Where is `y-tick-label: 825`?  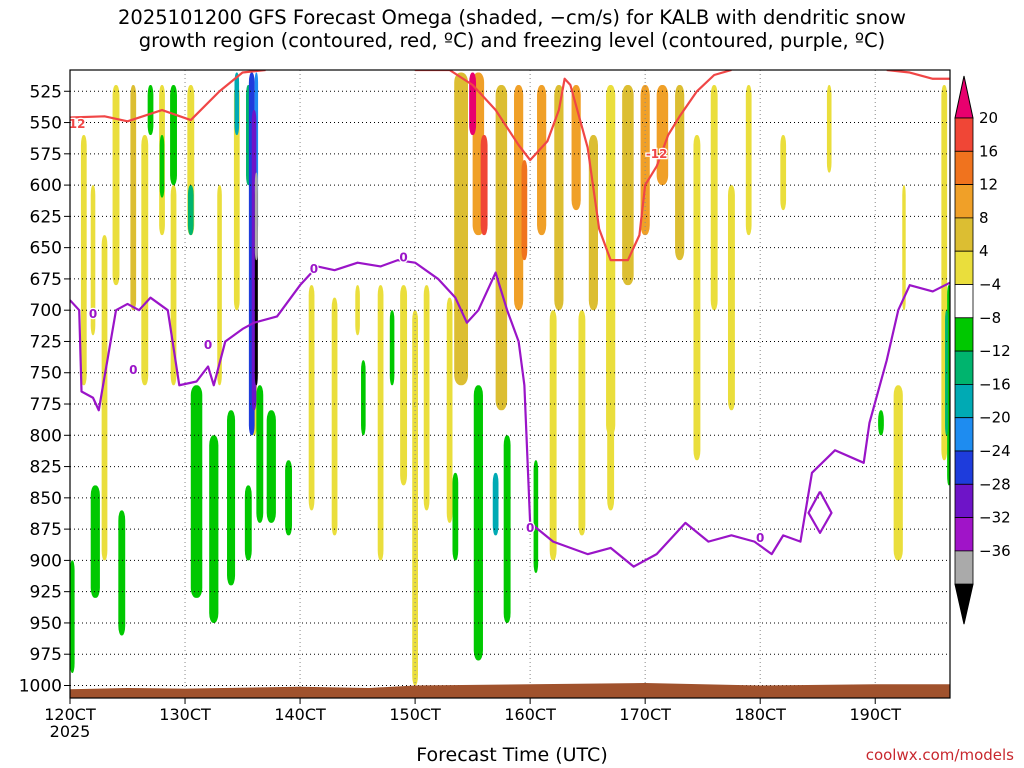
y-tick-label: 825 is located at coordinates (46, 468).